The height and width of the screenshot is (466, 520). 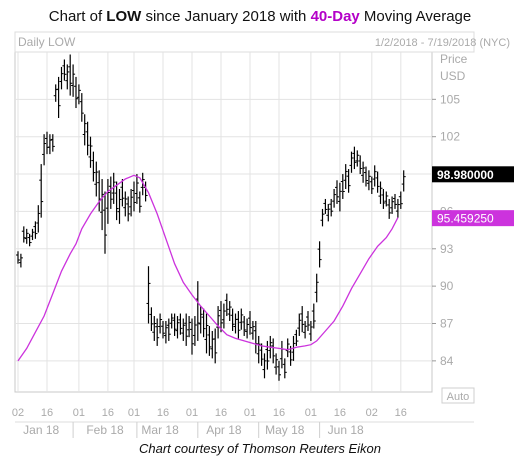 I want to click on currency-axis-label: USD, so click(x=453, y=76).